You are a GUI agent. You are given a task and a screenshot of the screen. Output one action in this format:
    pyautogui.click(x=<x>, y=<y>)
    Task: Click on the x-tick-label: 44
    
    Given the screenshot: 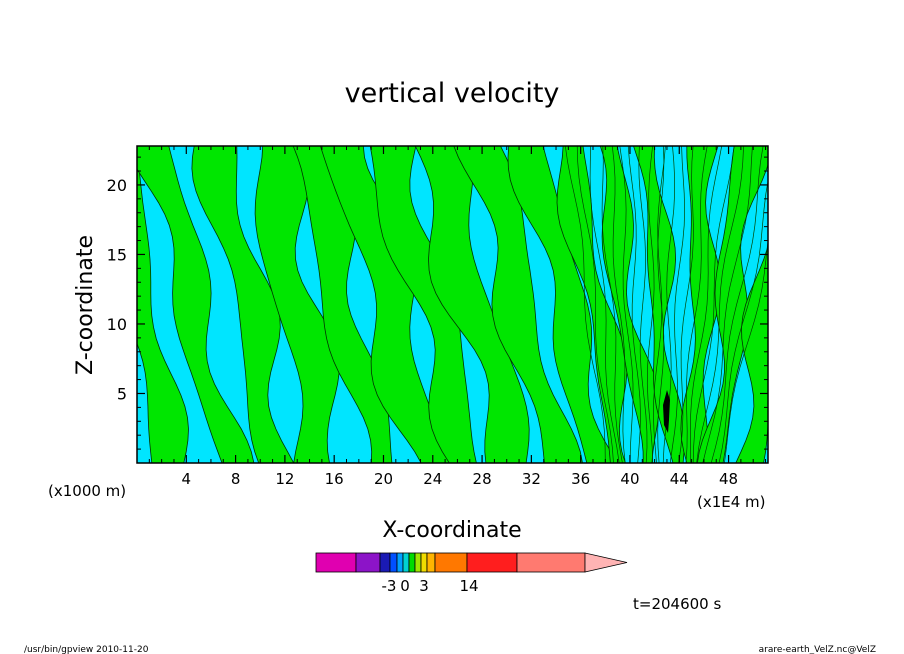 What is the action you would take?
    pyautogui.click(x=679, y=479)
    